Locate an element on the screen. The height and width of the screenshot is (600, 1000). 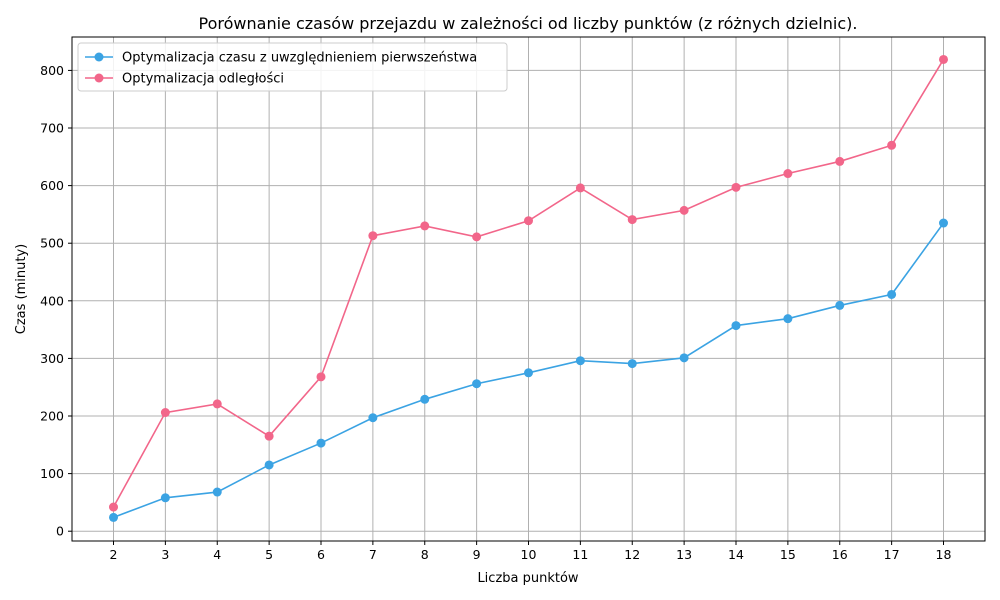
y-tick-label: 500 is located at coordinates (52, 243).